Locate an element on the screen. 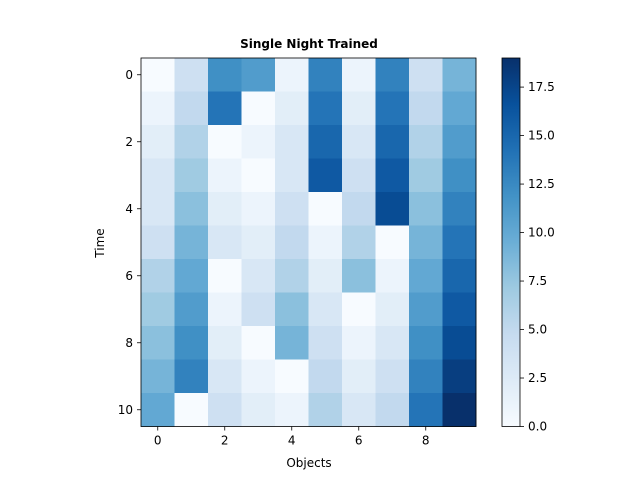 Image resolution: width=640 pixels, height=484 pixels. y-tick-label: 10 is located at coordinates (125, 410).